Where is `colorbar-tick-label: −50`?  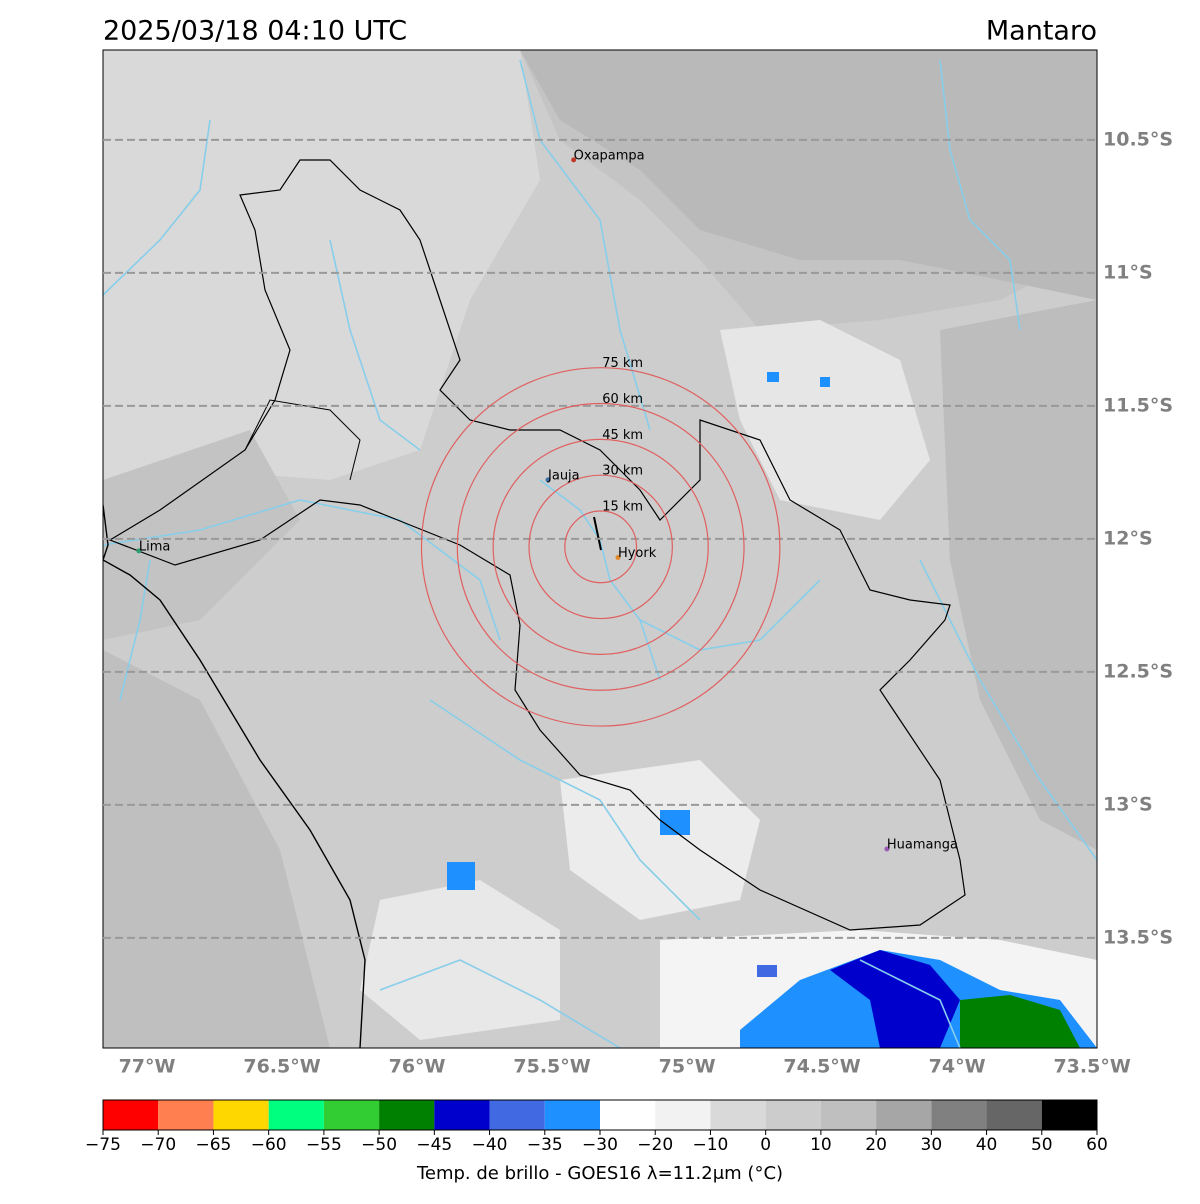
colorbar-tick-label: −50 is located at coordinates (379, 1145).